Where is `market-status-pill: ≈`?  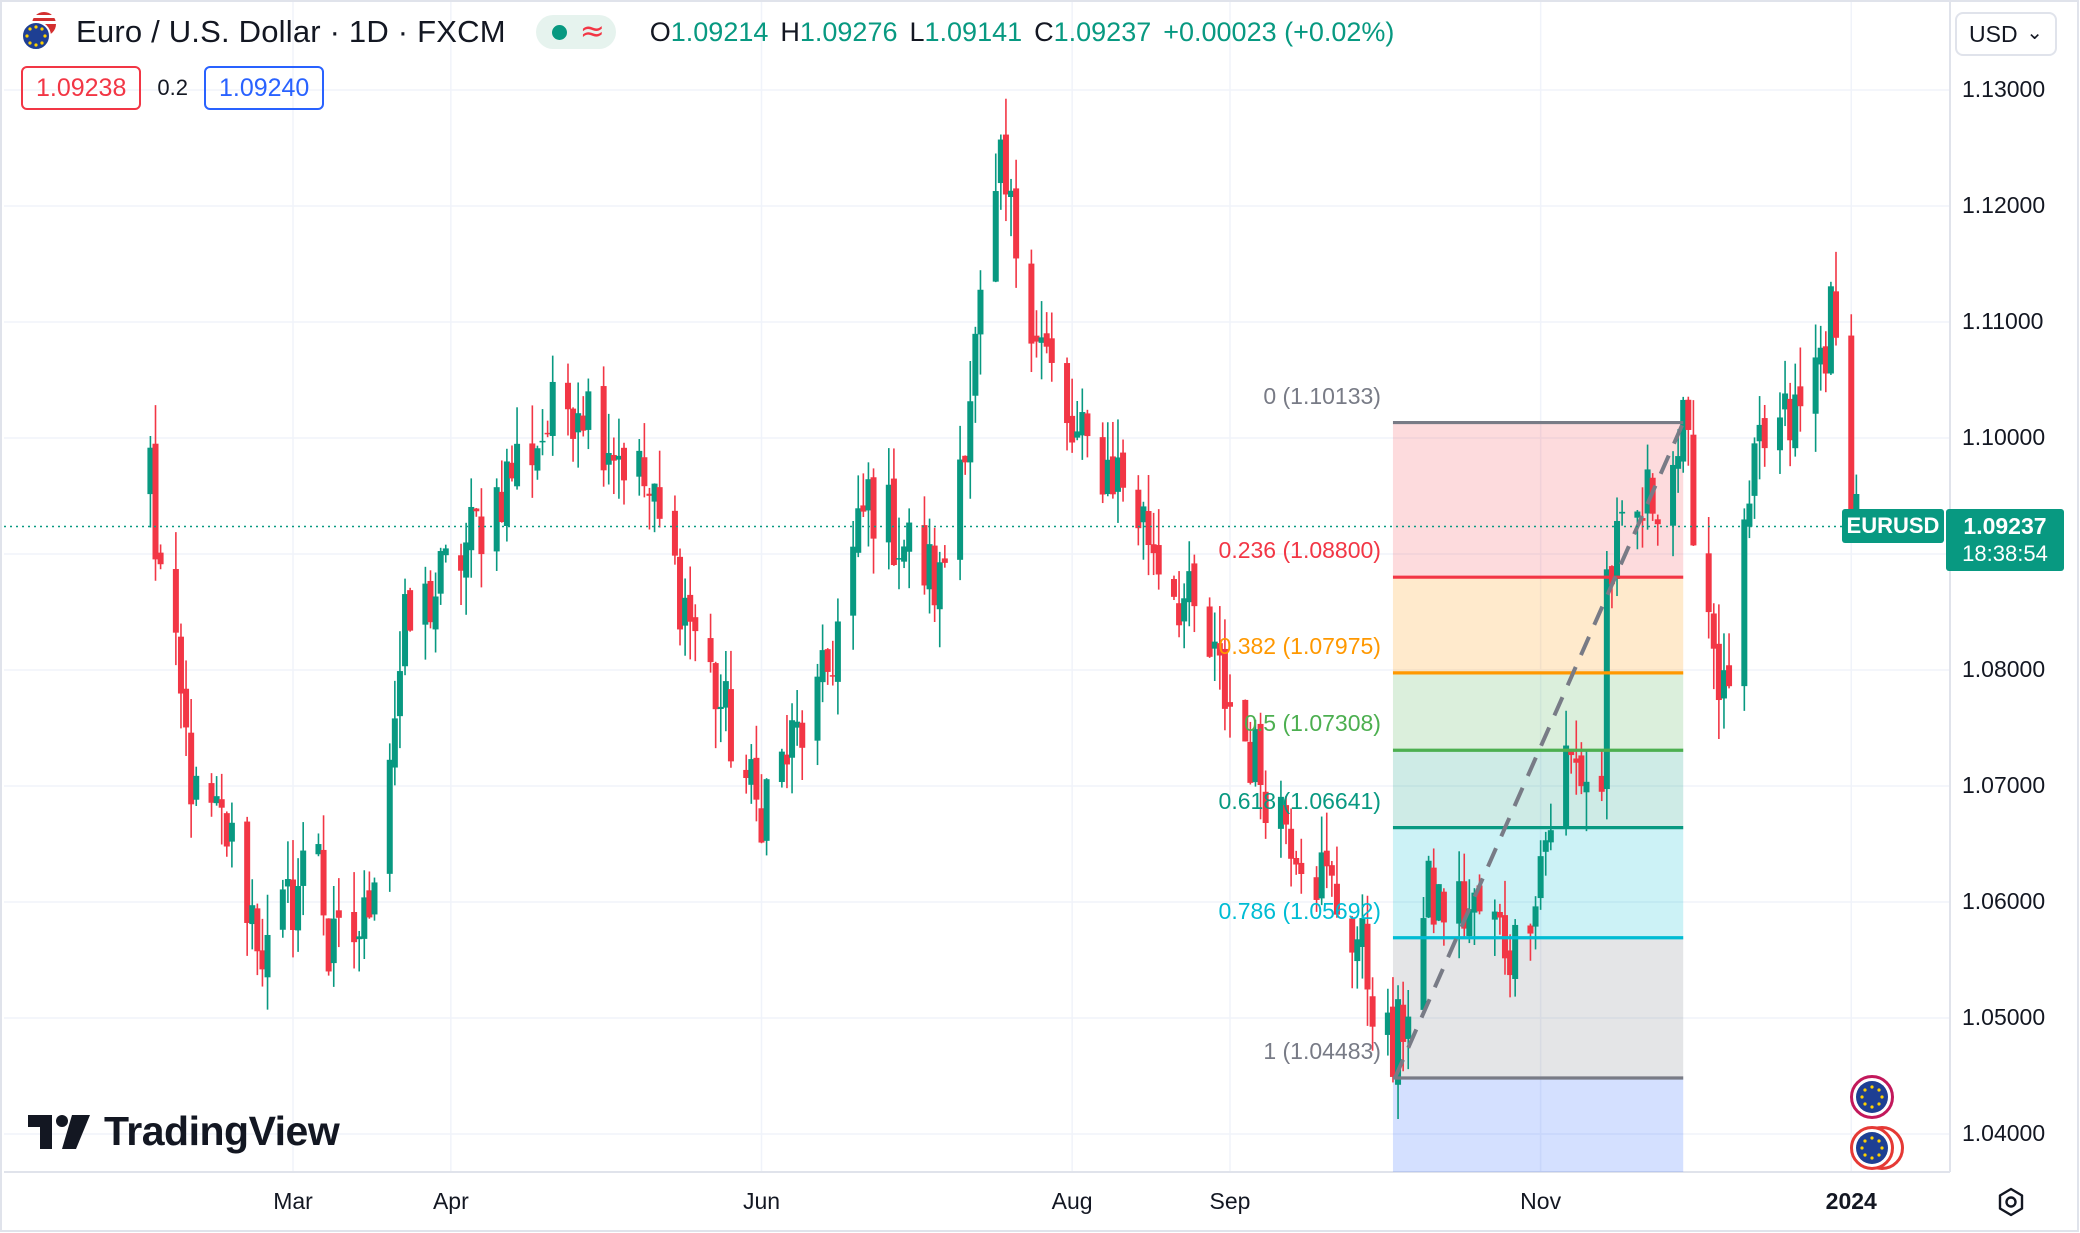
market-status-pill: ≈ is located at coordinates (575, 31).